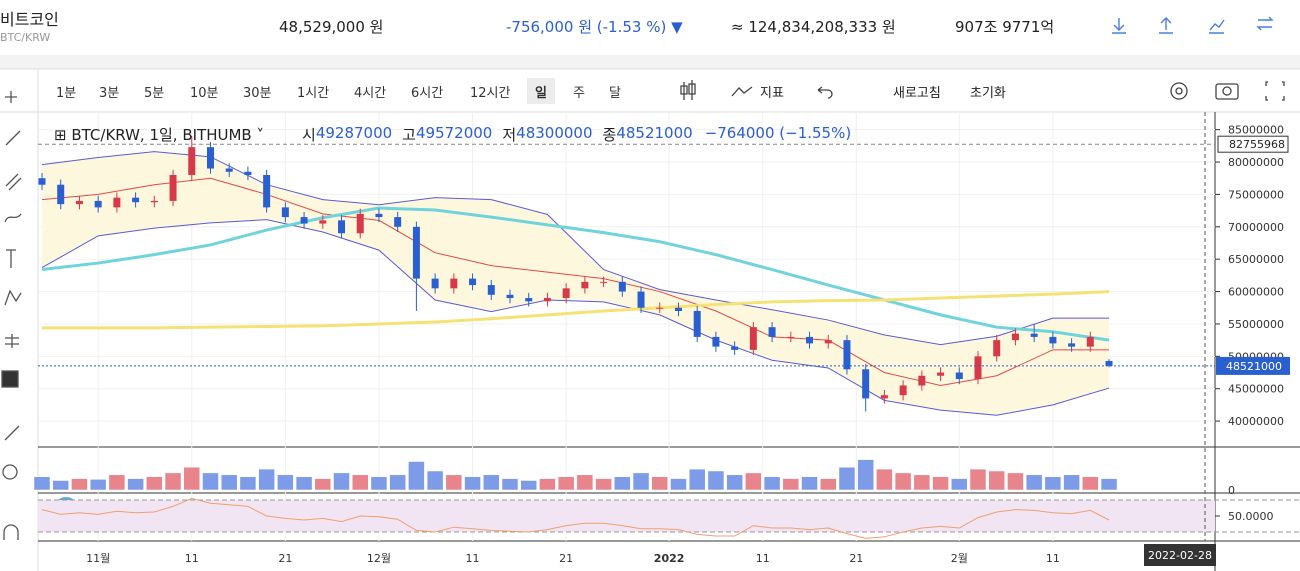 The height and width of the screenshot is (571, 1300). Describe the element at coordinates (1257, 144) in the screenshot. I see `high-marker-label: 82755968` at that location.